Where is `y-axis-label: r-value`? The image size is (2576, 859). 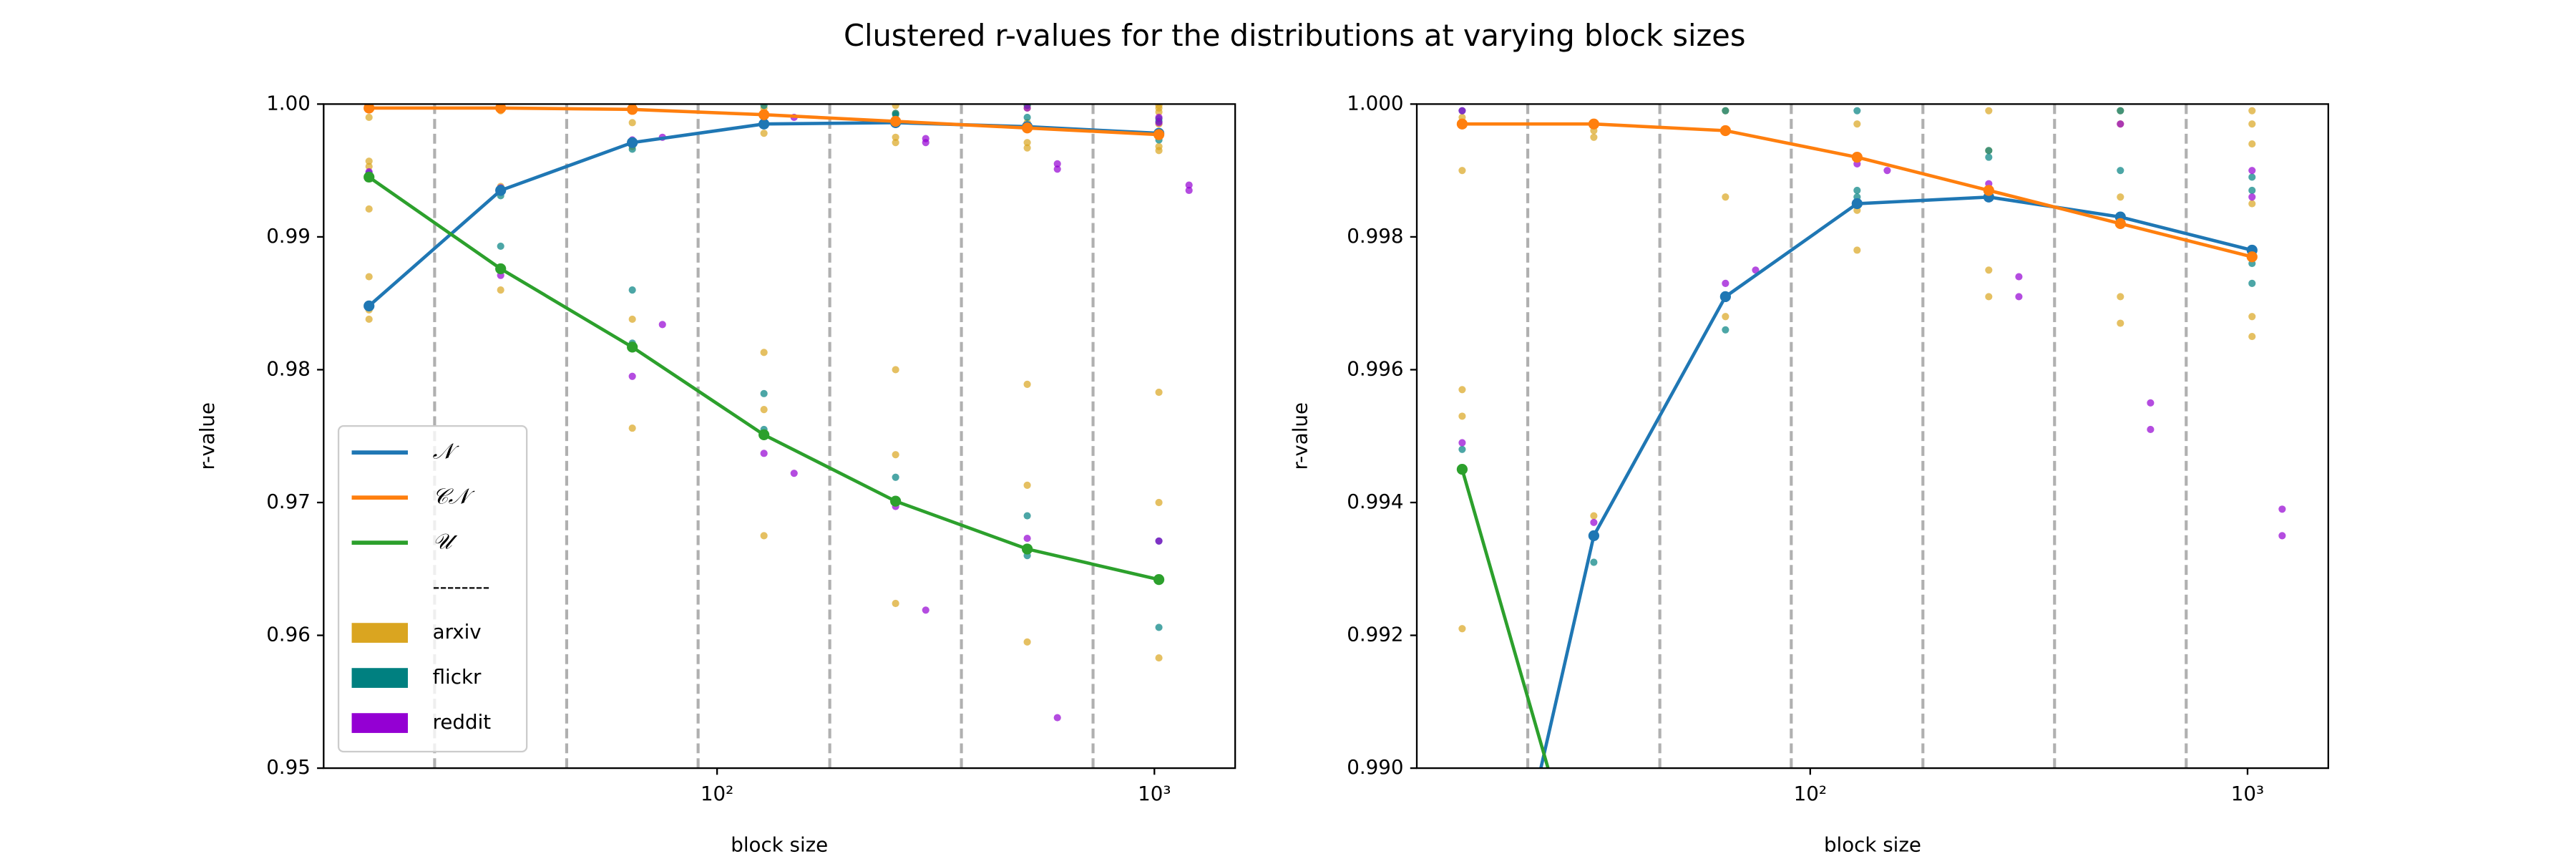 y-axis-label: r-value is located at coordinates (207, 436).